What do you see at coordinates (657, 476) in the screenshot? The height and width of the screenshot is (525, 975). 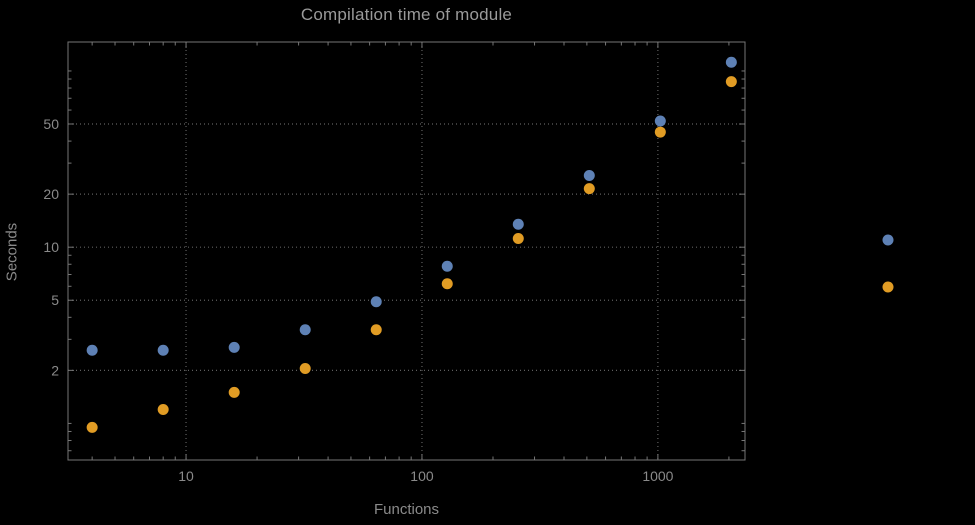 I see `x-tick-label: 1000` at bounding box center [657, 476].